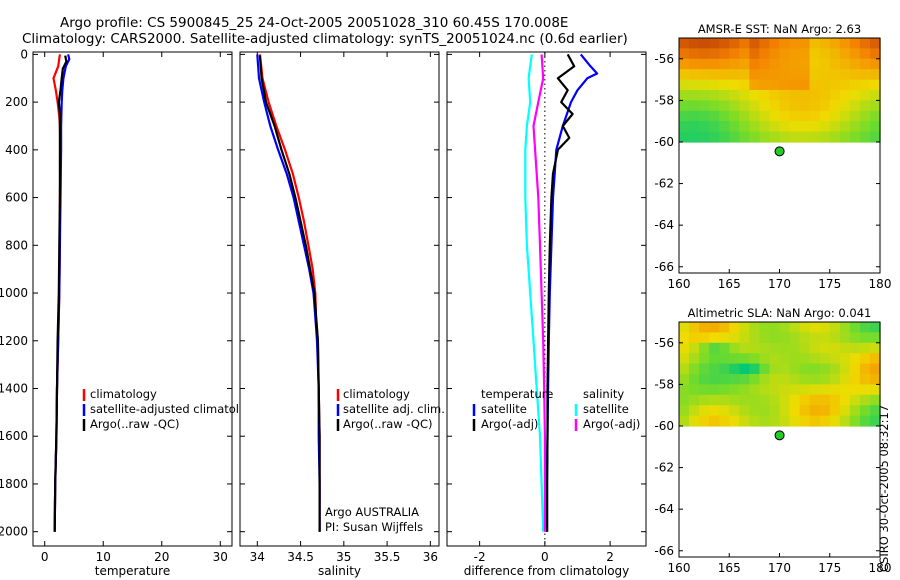 The image size is (900, 580). Describe the element at coordinates (343, 557) in the screenshot. I see `x-tick-label: 35` at that location.